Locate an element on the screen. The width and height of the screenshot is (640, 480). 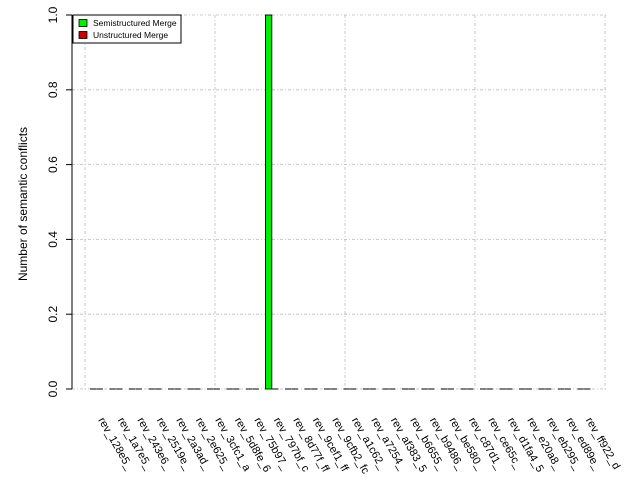
legend-box is located at coordinates (127, 29).